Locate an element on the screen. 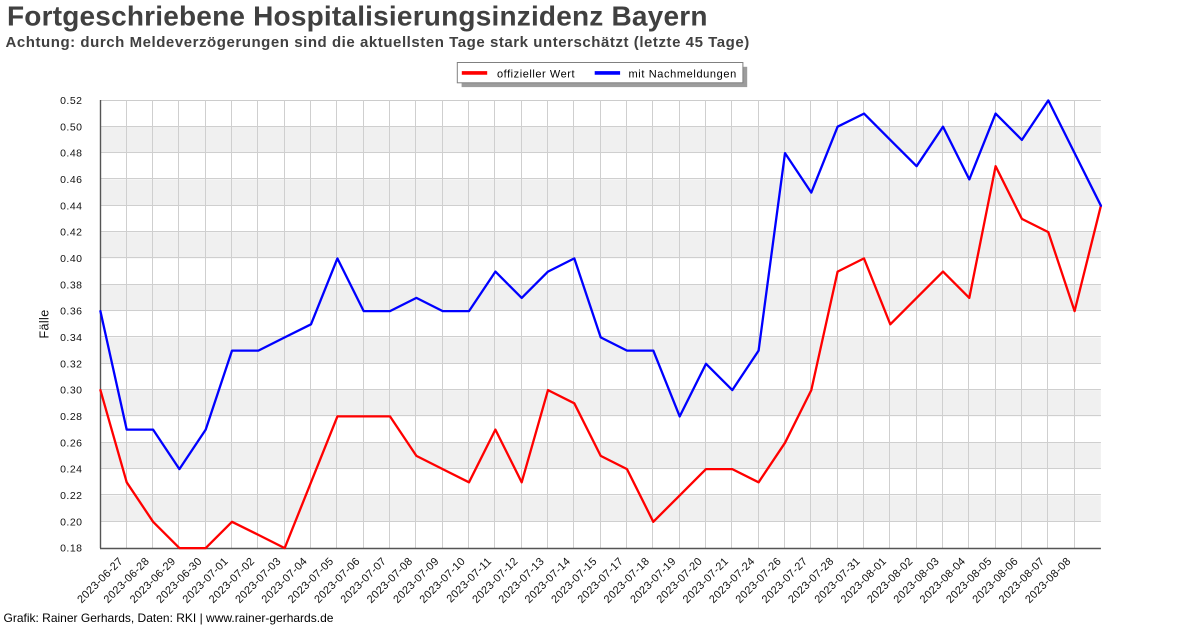  svg-text: 0.44 is located at coordinates (71, 206).